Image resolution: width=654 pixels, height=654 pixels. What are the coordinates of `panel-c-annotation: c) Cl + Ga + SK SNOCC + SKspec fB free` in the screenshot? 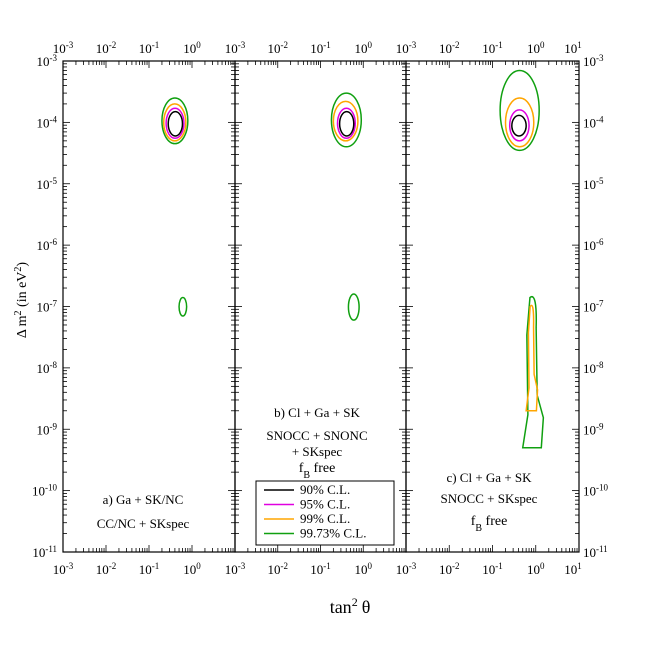 It's located at (489, 502).